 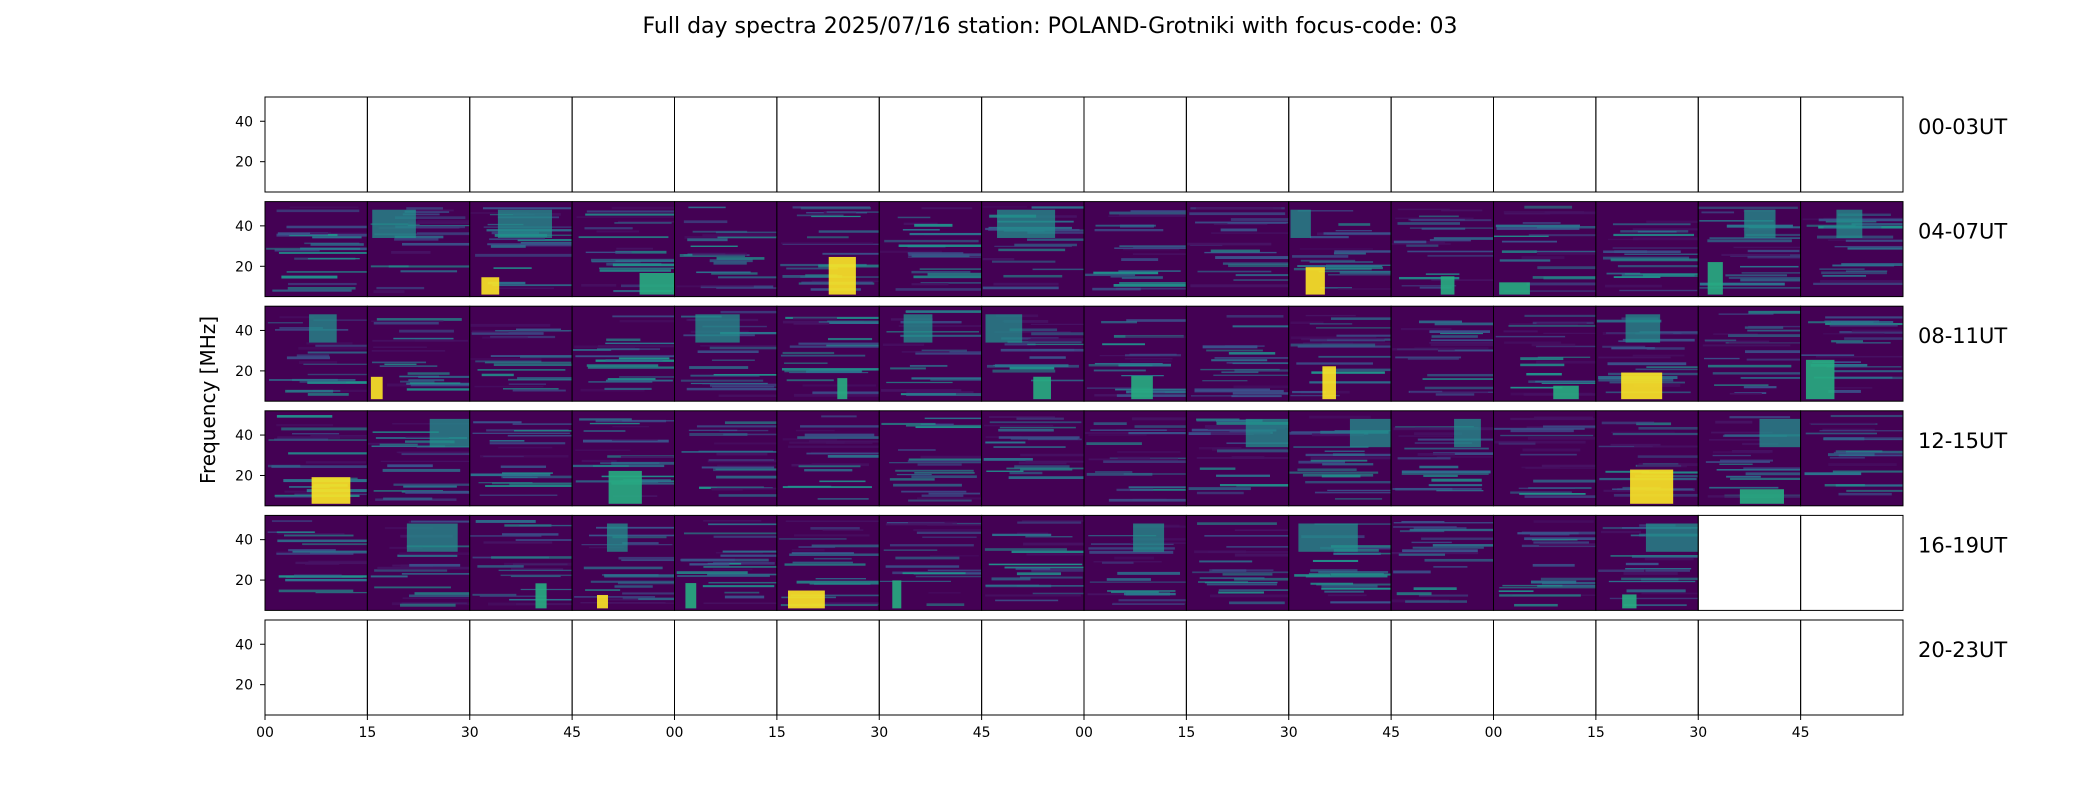 I want to click on row-00-03UT: 20 40 00-03UT, so click(x=1121, y=144).